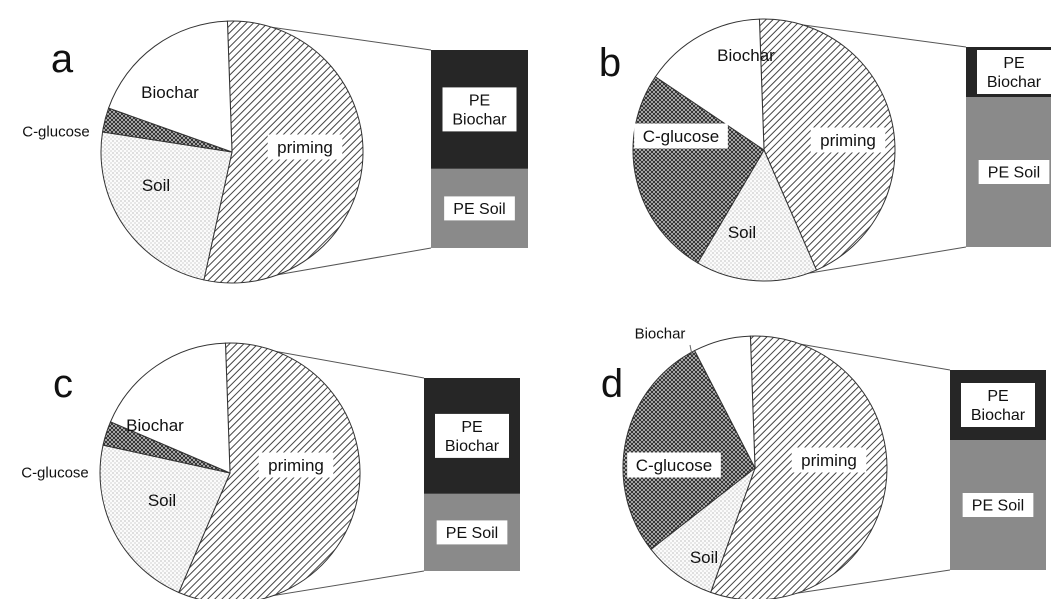 The image size is (1051, 599). Describe the element at coordinates (691, 350) in the screenshot. I see `leader-line` at that location.